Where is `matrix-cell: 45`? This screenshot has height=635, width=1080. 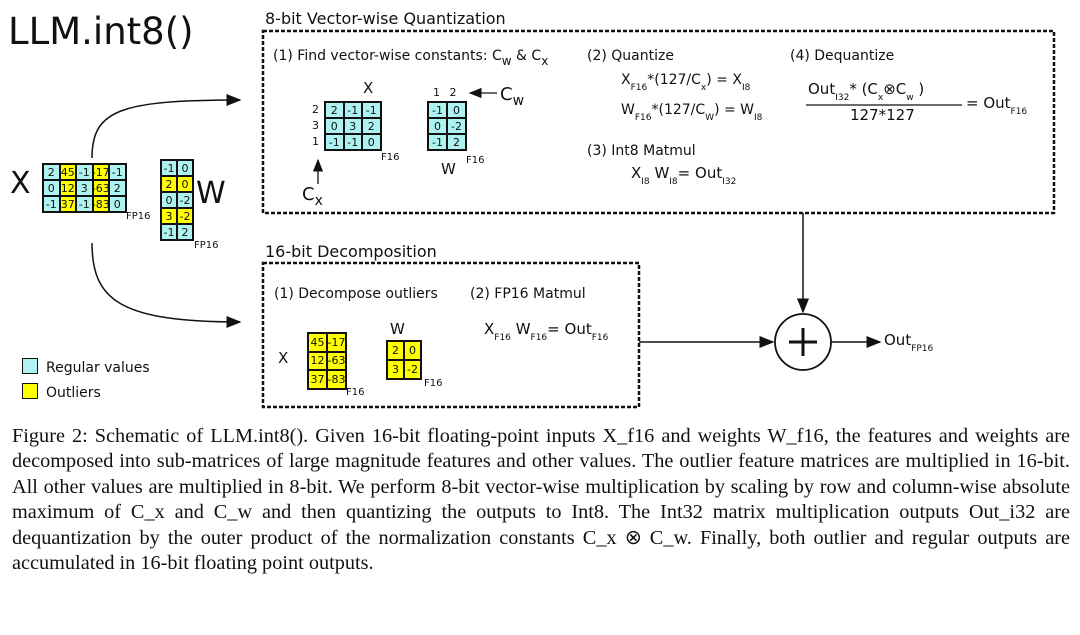
matrix-cell: 45 is located at coordinates (67, 172).